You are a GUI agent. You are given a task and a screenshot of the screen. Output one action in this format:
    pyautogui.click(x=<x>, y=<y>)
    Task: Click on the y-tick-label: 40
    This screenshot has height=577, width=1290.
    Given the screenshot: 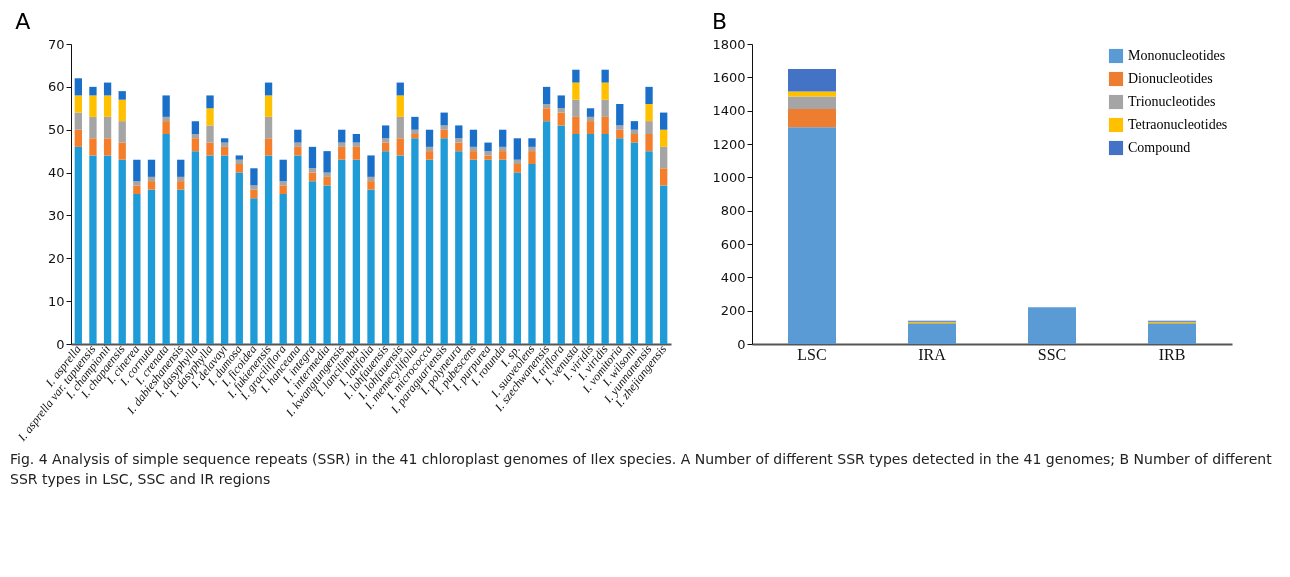 What is the action you would take?
    pyautogui.click(x=56, y=173)
    